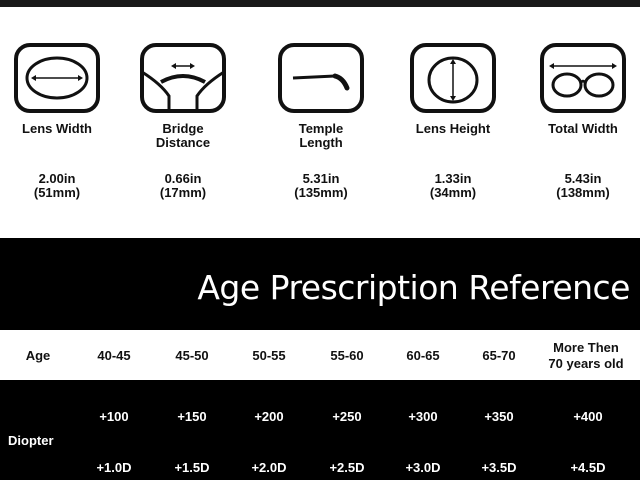 This screenshot has height=480, width=640. What do you see at coordinates (423, 467) in the screenshot?
I see `diopter-d: +3.0D` at bounding box center [423, 467].